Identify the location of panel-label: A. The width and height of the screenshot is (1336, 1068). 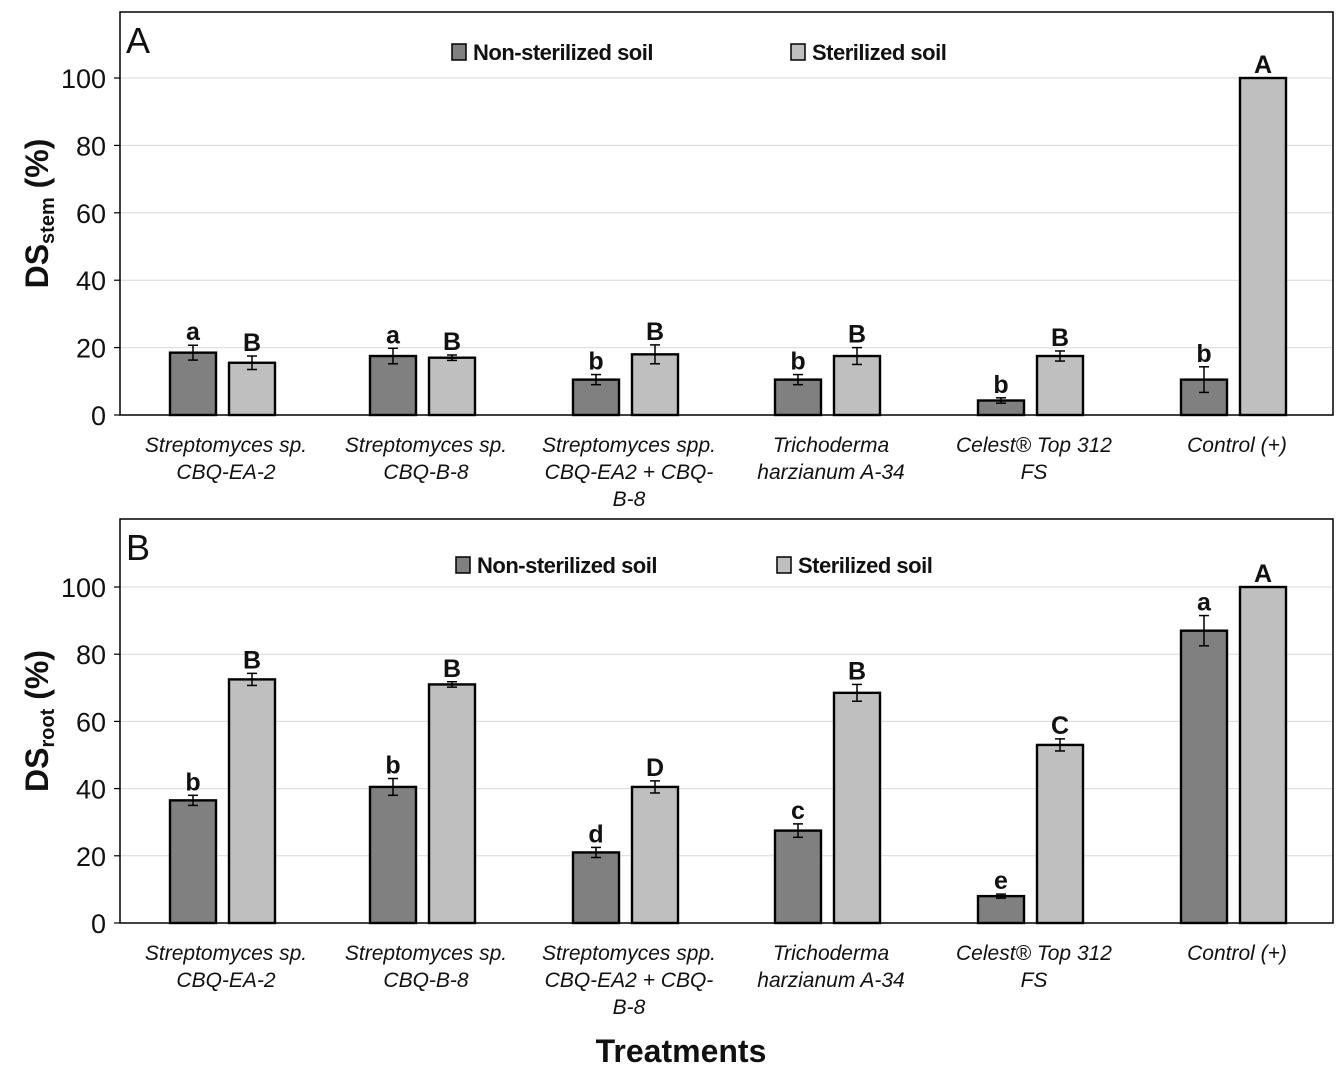
(138, 40).